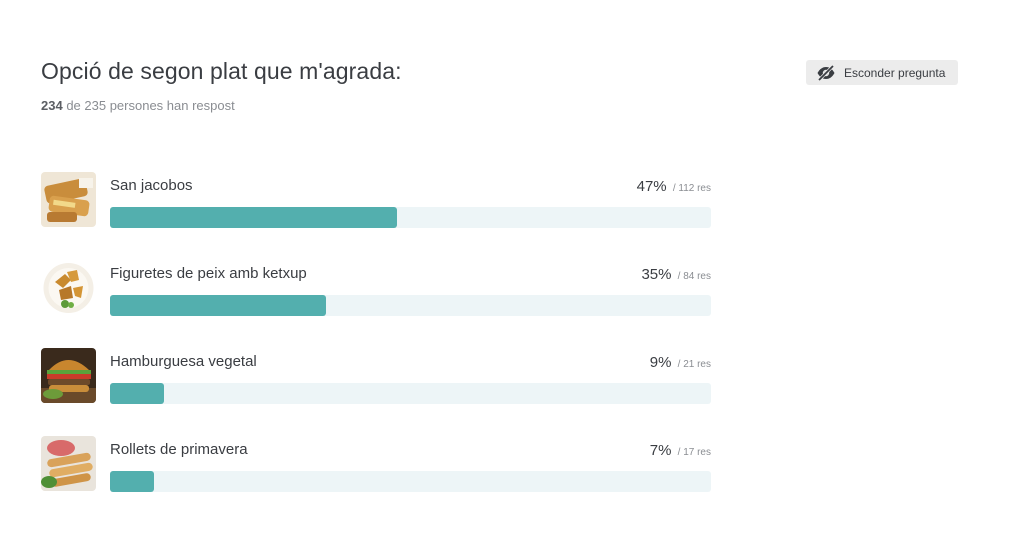  I want to click on responses-summary: 234 de 235 persones han respost, so click(138, 105).